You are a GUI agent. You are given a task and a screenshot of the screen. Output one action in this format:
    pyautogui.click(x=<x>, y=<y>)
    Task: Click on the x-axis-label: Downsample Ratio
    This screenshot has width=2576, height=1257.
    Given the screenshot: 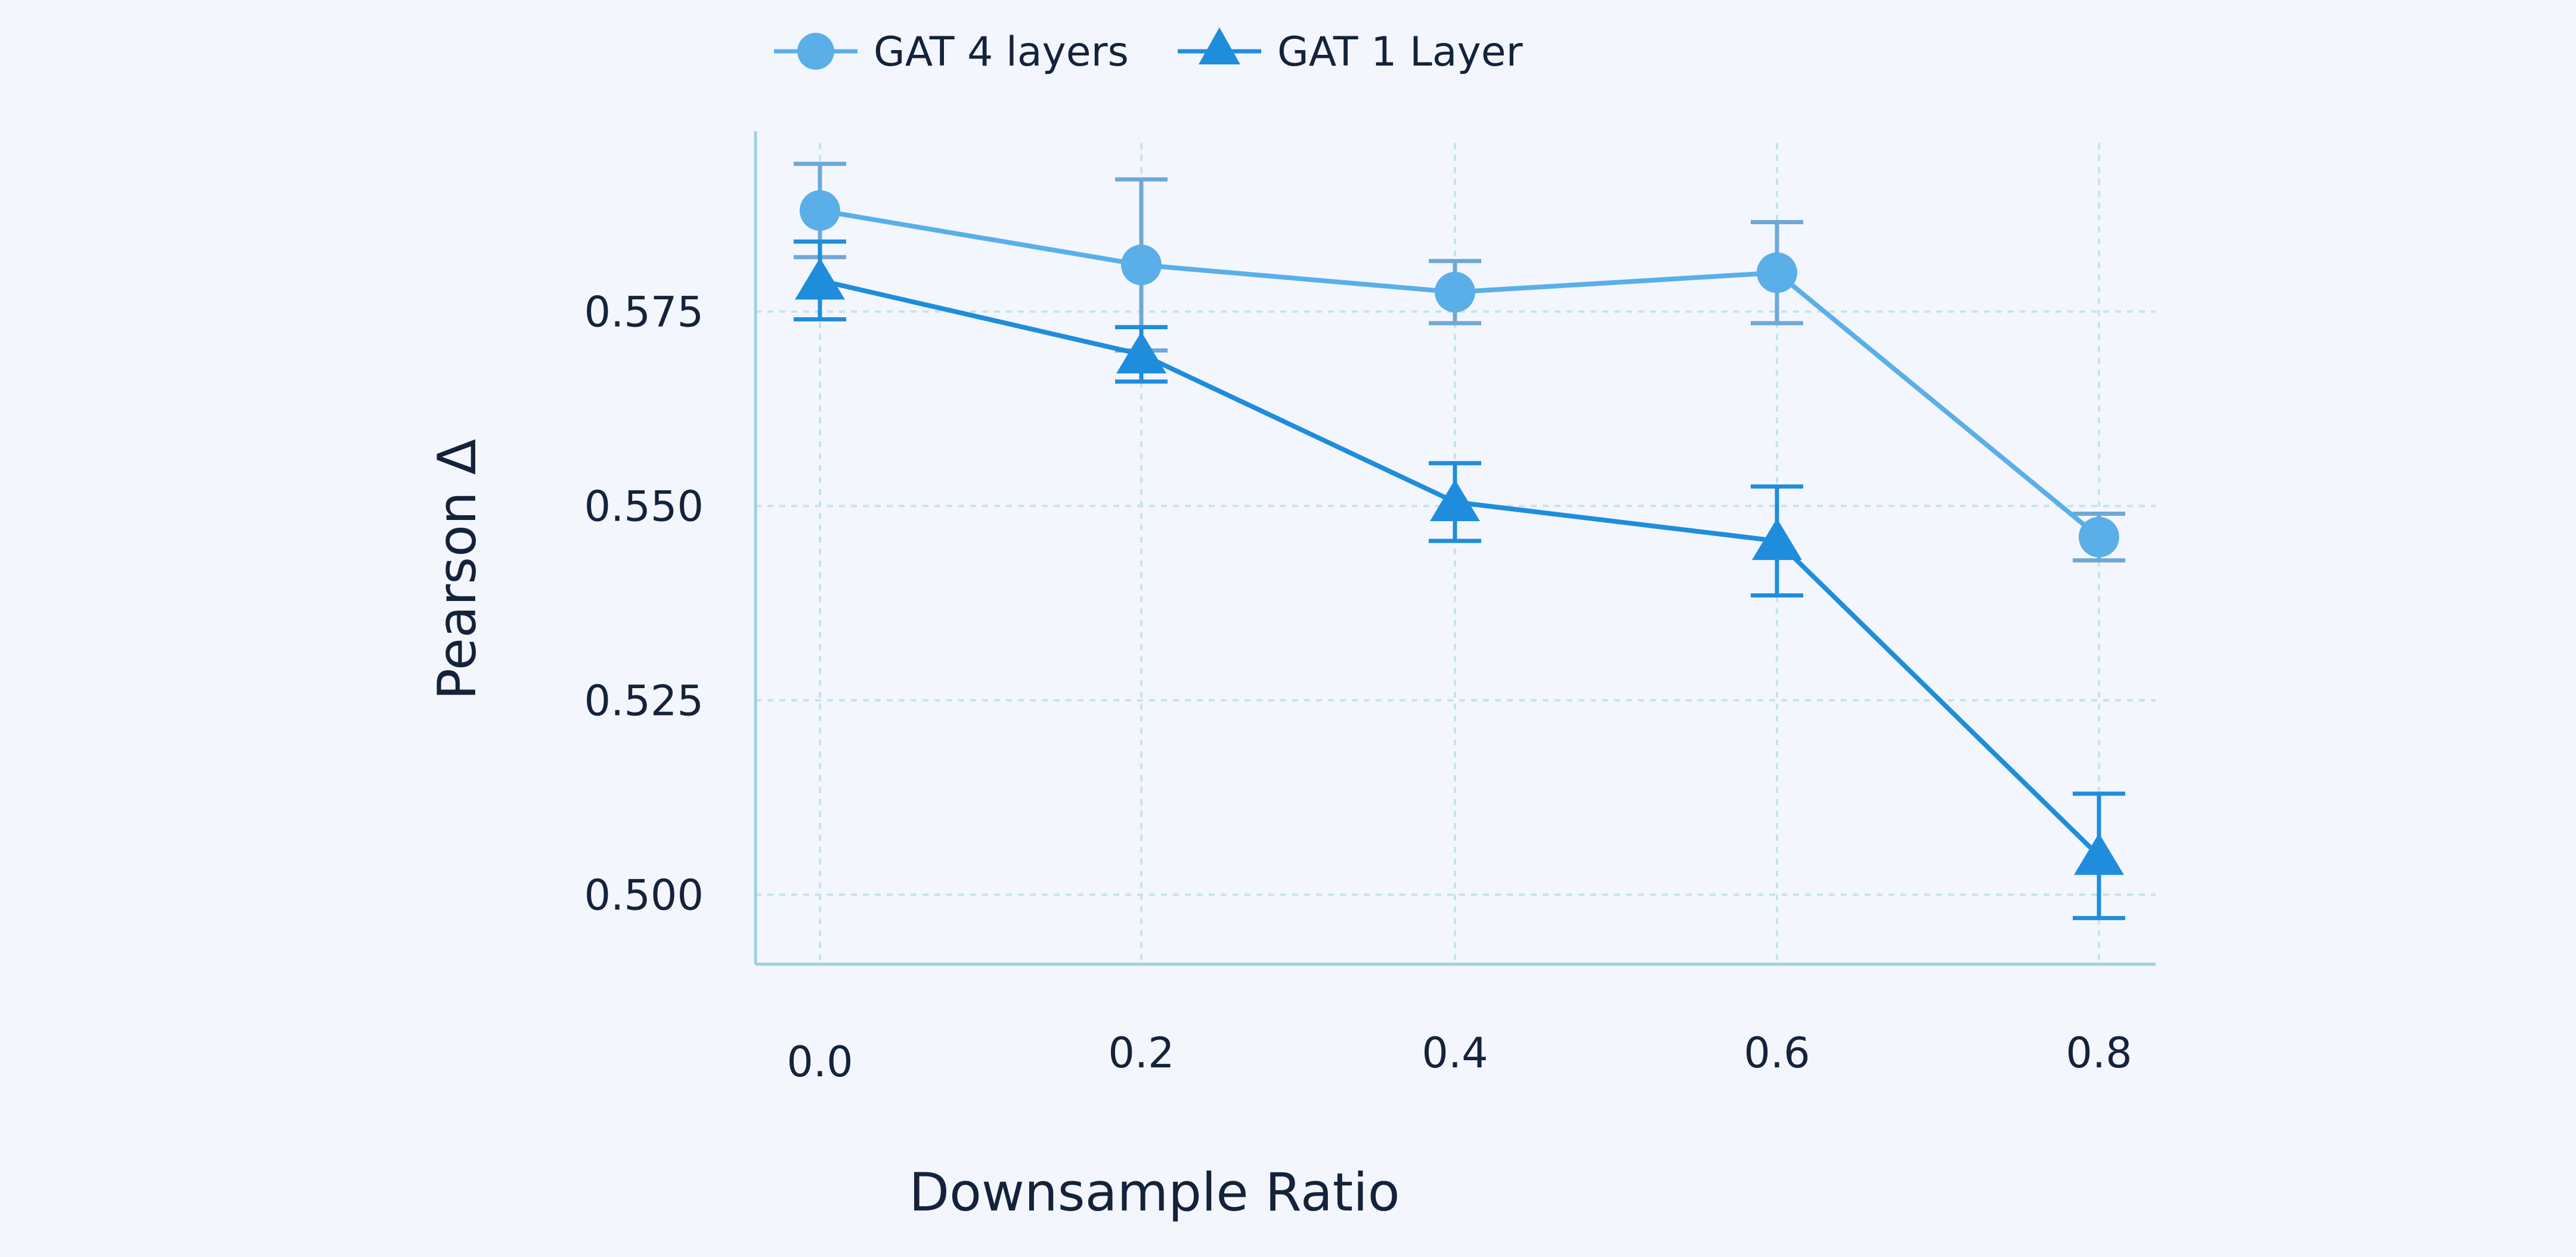 What is the action you would take?
    pyautogui.click(x=1155, y=1192)
    